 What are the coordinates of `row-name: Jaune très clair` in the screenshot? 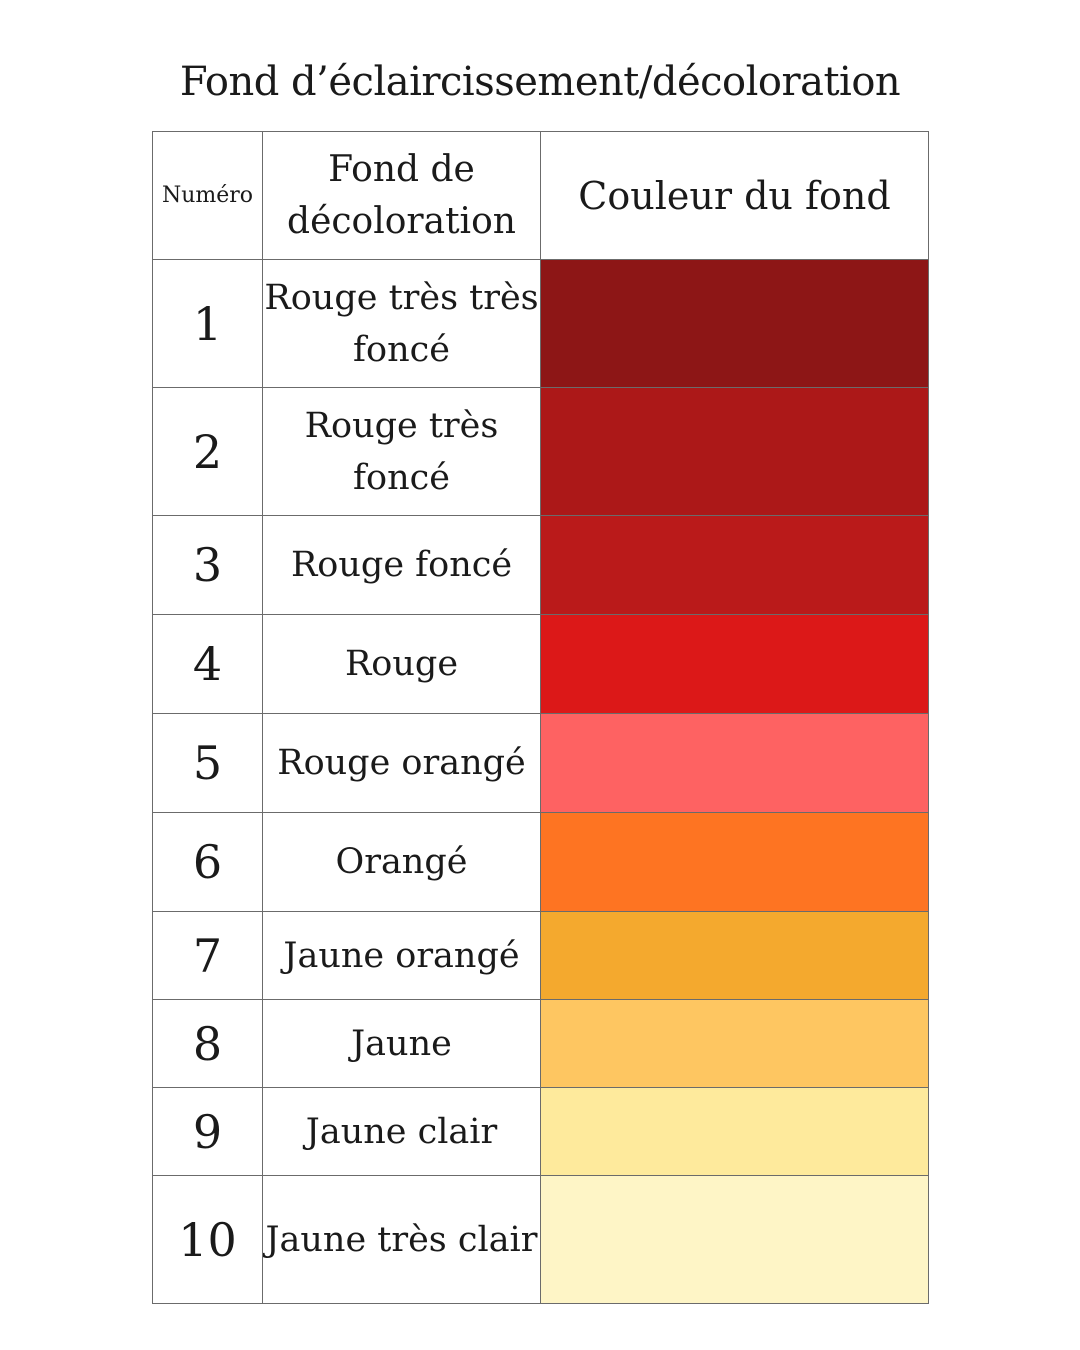 It's located at (401, 1239).